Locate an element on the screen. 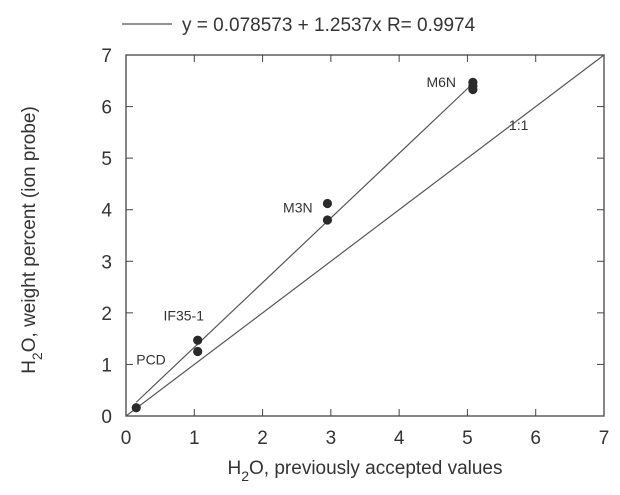  x-tick-label: 4 is located at coordinates (399, 438).